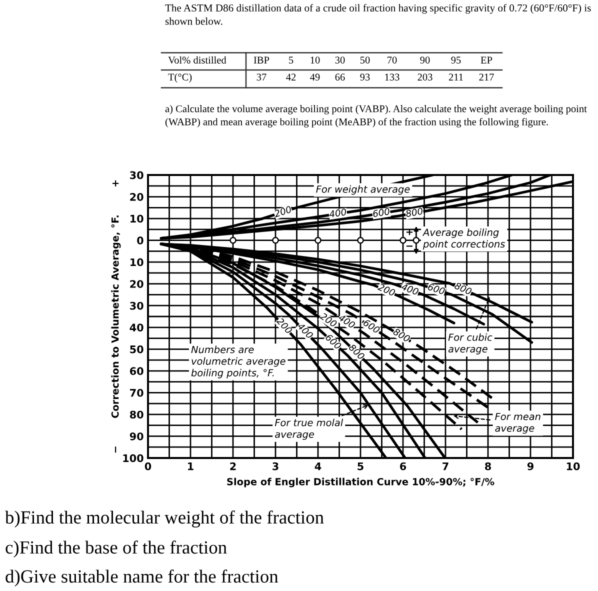  I want to click on y-tick-label: 60, so click(137, 371).